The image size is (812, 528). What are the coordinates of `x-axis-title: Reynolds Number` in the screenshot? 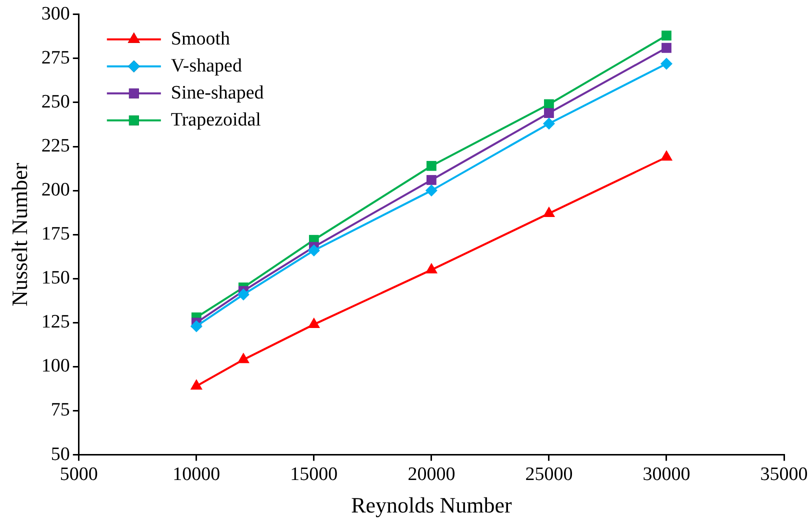 It's located at (431, 505).